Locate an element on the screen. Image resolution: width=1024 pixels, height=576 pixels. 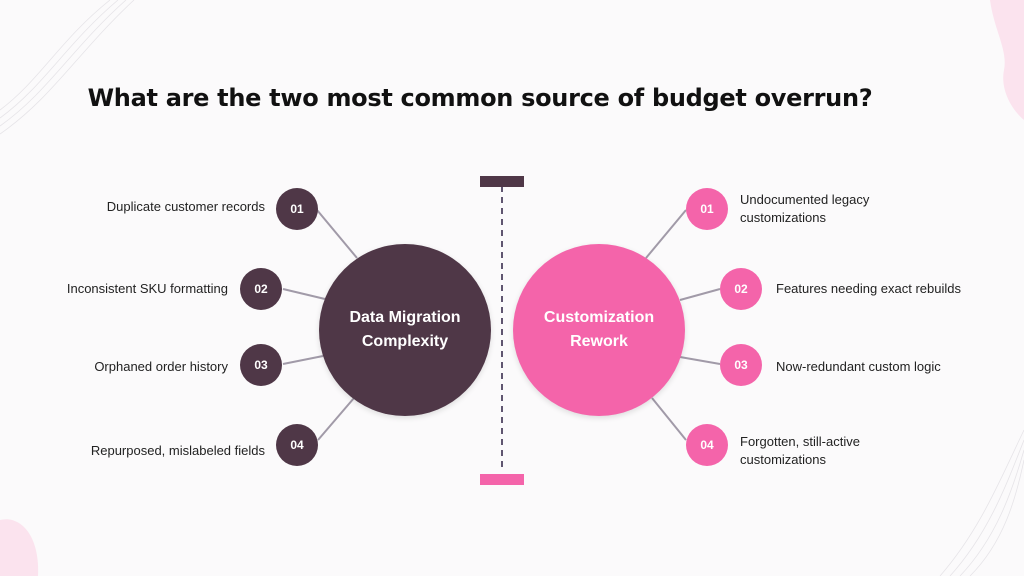
customization-hub: Customization Rework is located at coordinates (599, 330).